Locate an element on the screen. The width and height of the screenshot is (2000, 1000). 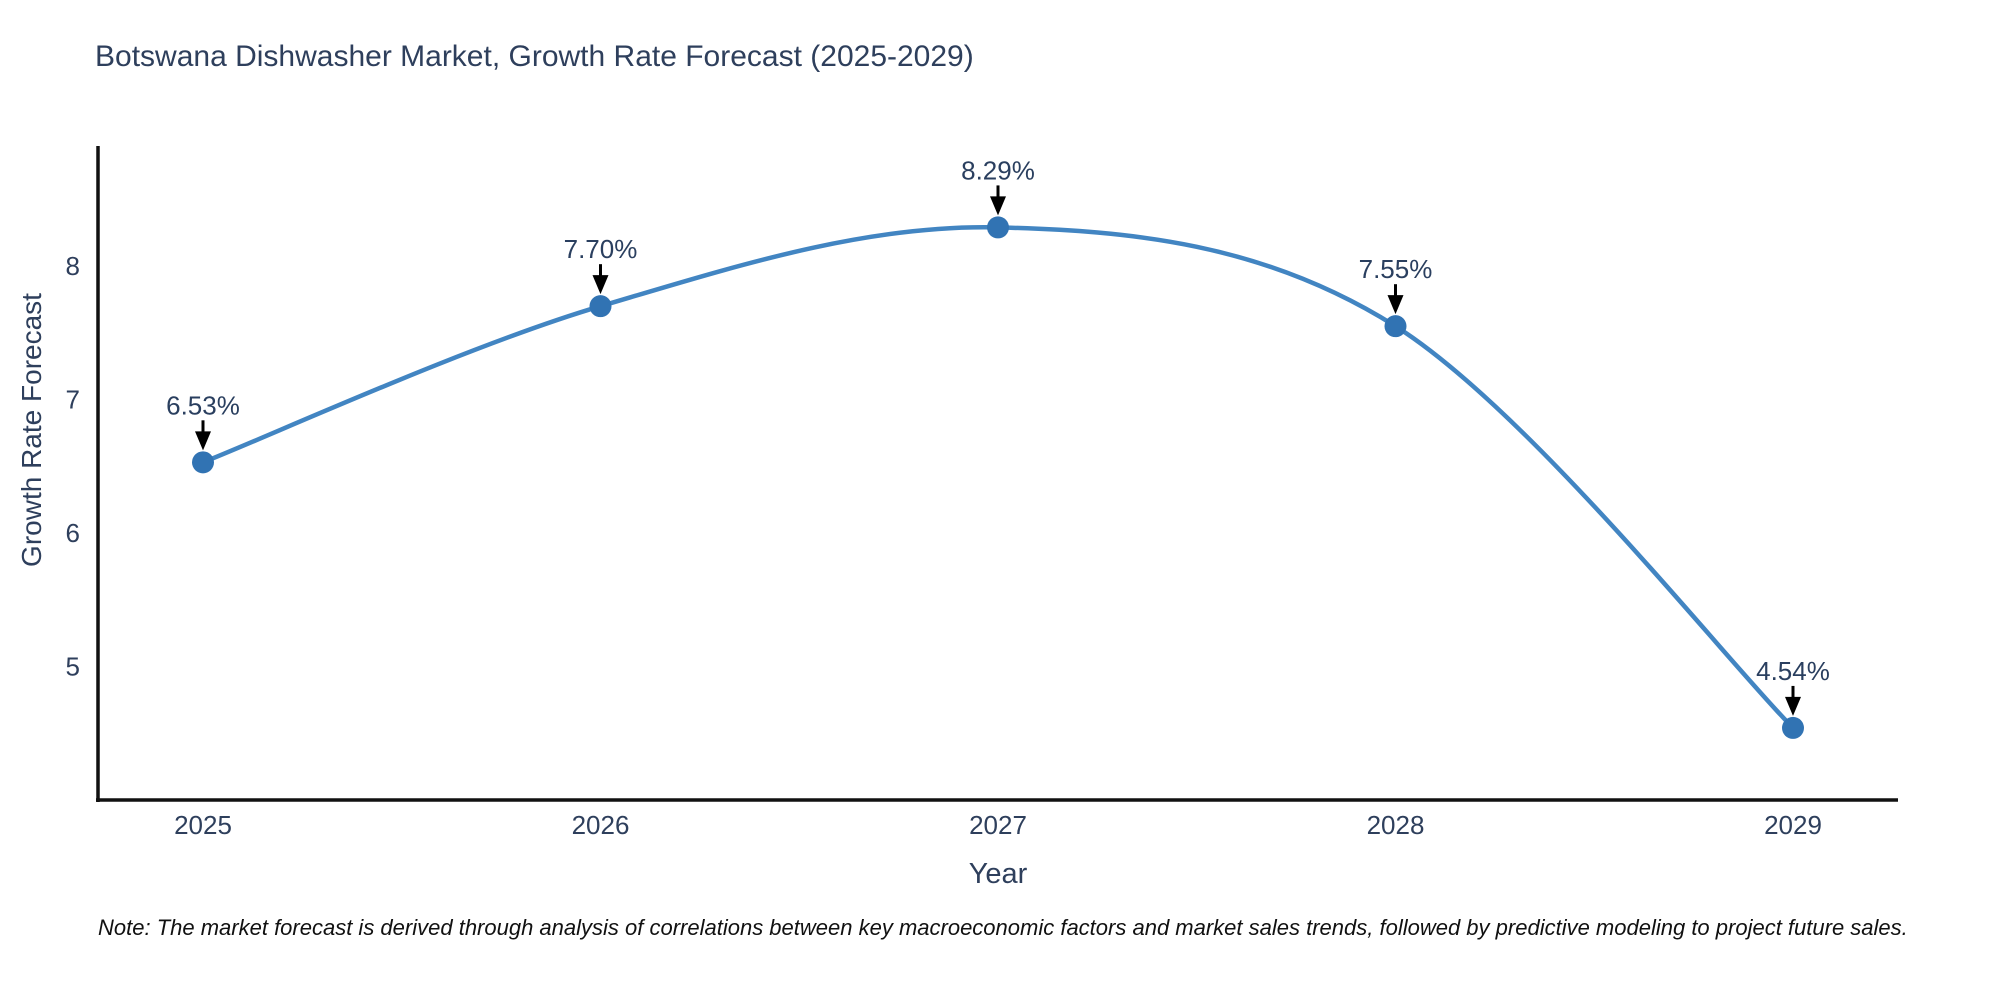
annotation-label: 6.53% is located at coordinates (203, 405).